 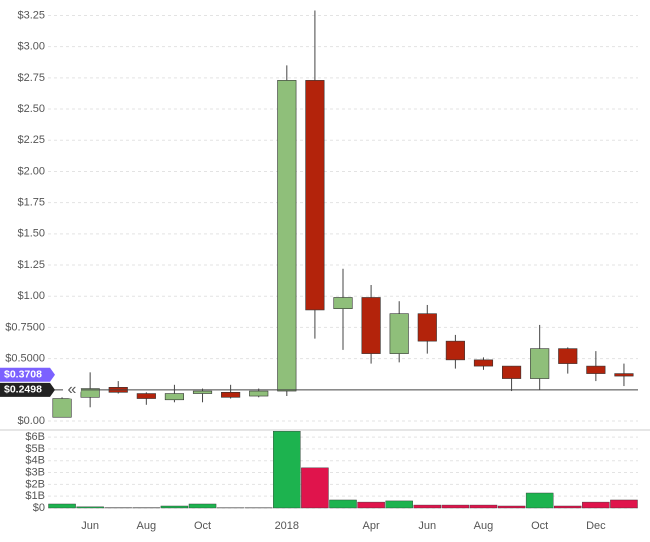 I want to click on y-tick-label: $2.50, so click(x=31, y=109).